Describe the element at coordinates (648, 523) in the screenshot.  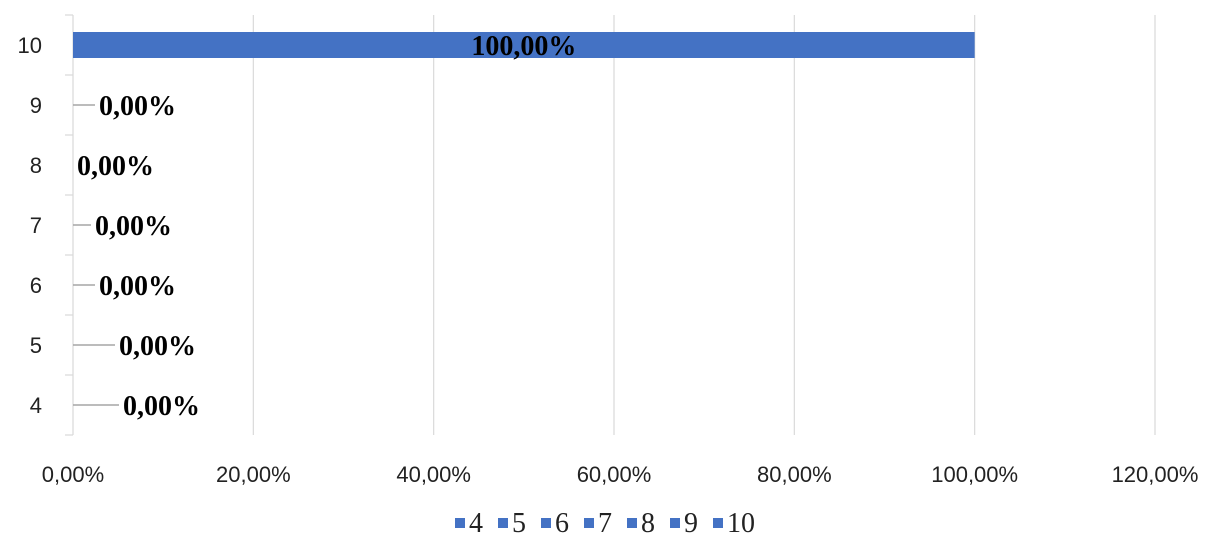
I see `legend-label: 8` at that location.